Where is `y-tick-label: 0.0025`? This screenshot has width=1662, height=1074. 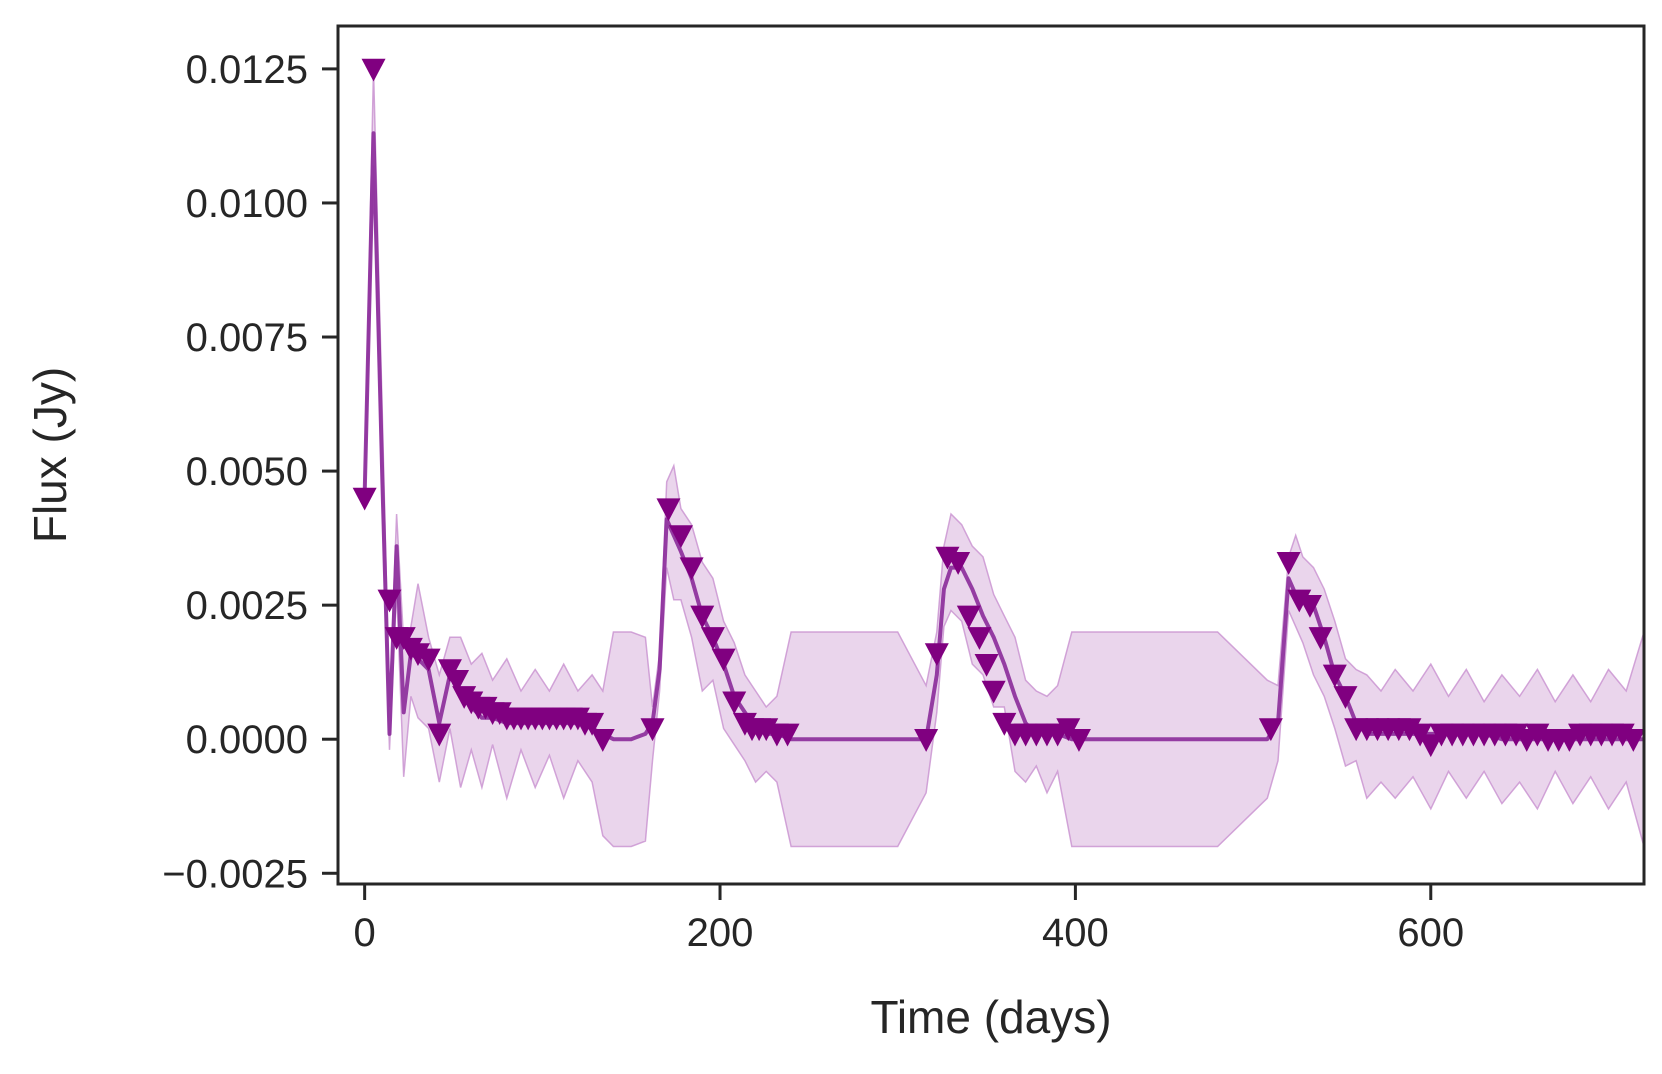 y-tick-label: 0.0025 is located at coordinates (247, 606).